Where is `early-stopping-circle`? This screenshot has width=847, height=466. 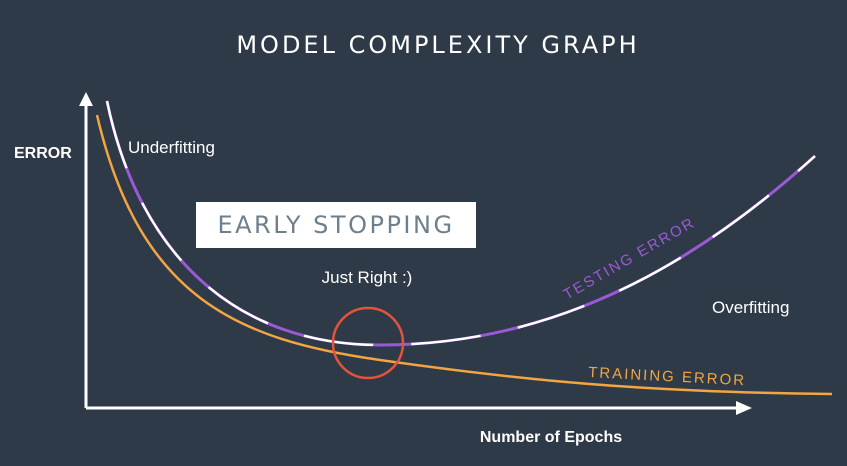 early-stopping-circle is located at coordinates (368, 343).